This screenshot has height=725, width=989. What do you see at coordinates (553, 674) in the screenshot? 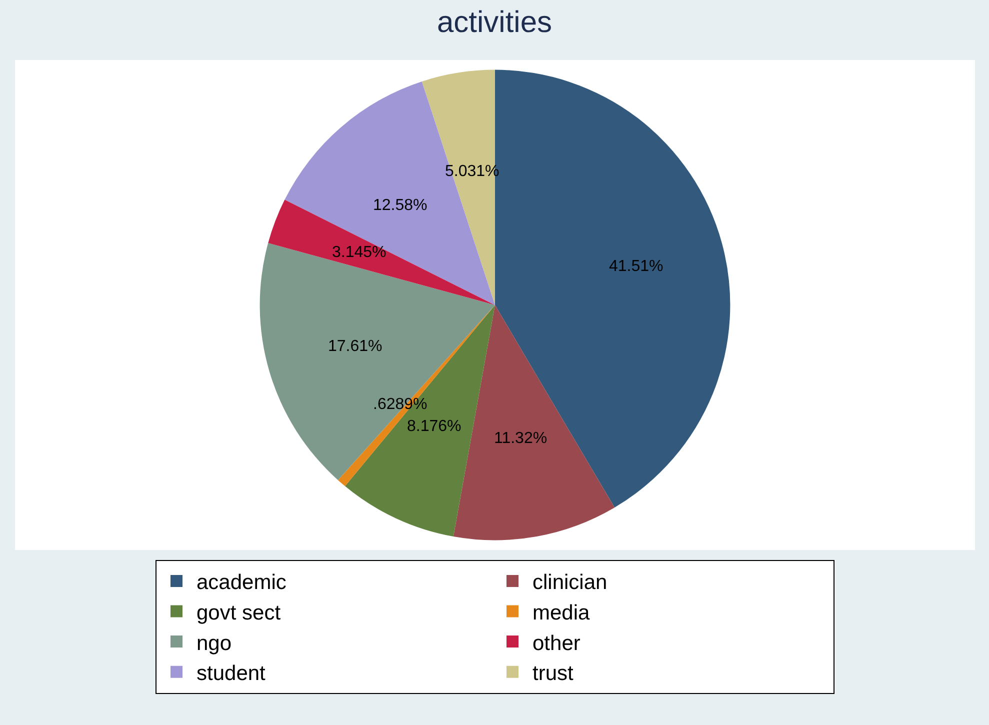
I see `legend-label: trust` at bounding box center [553, 674].